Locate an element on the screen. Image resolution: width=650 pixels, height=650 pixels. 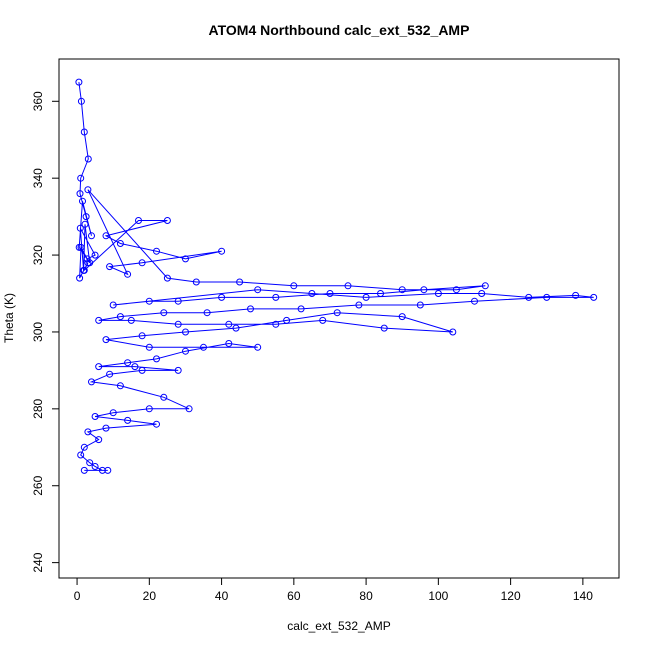
y-tick-label: 300 is located at coordinates (38, 332).